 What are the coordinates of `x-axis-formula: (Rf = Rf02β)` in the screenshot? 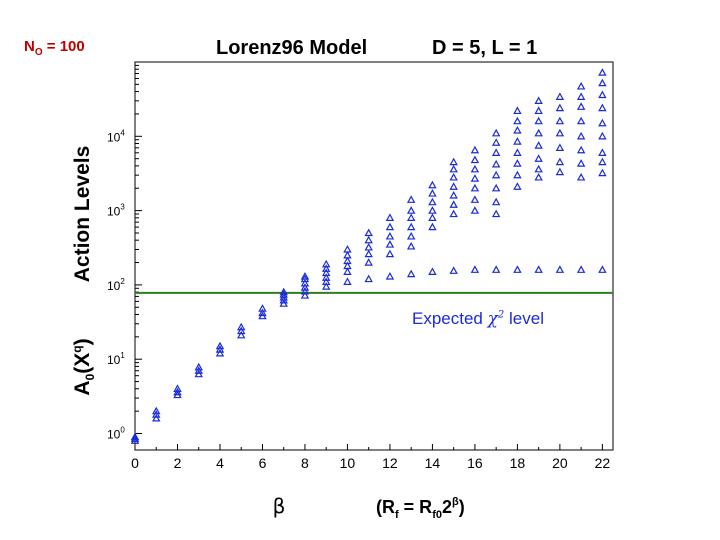 It's located at (420, 508).